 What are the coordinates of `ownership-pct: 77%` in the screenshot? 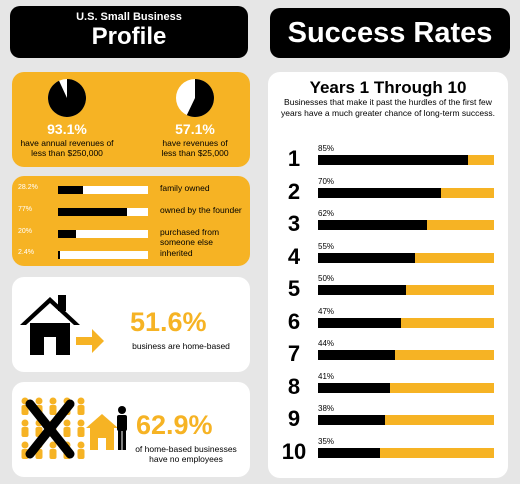 It's located at (25, 209).